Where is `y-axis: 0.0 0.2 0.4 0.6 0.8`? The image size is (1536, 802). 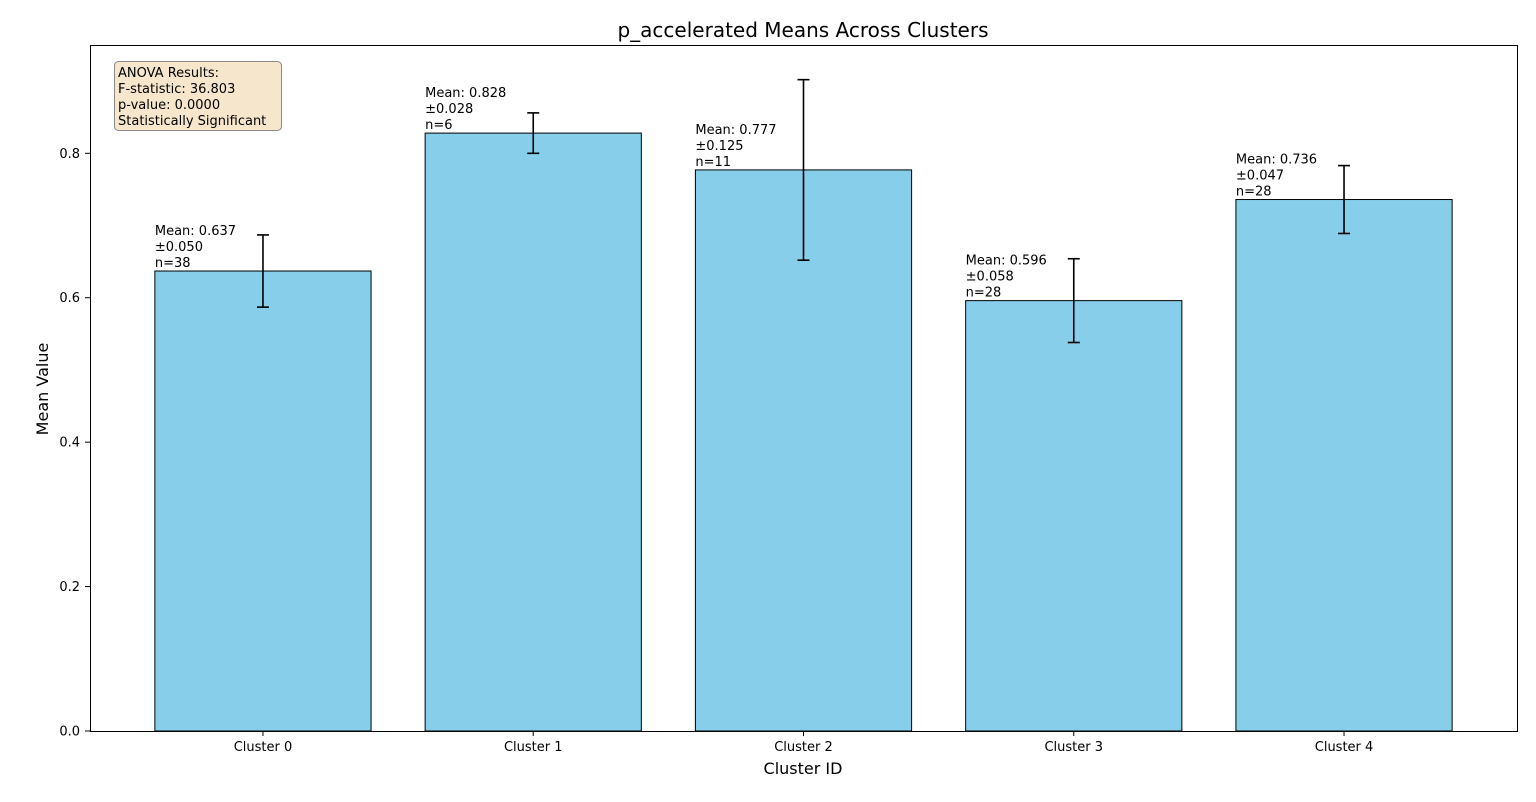 y-axis: 0.0 0.2 0.4 0.6 0.8 is located at coordinates (74, 443).